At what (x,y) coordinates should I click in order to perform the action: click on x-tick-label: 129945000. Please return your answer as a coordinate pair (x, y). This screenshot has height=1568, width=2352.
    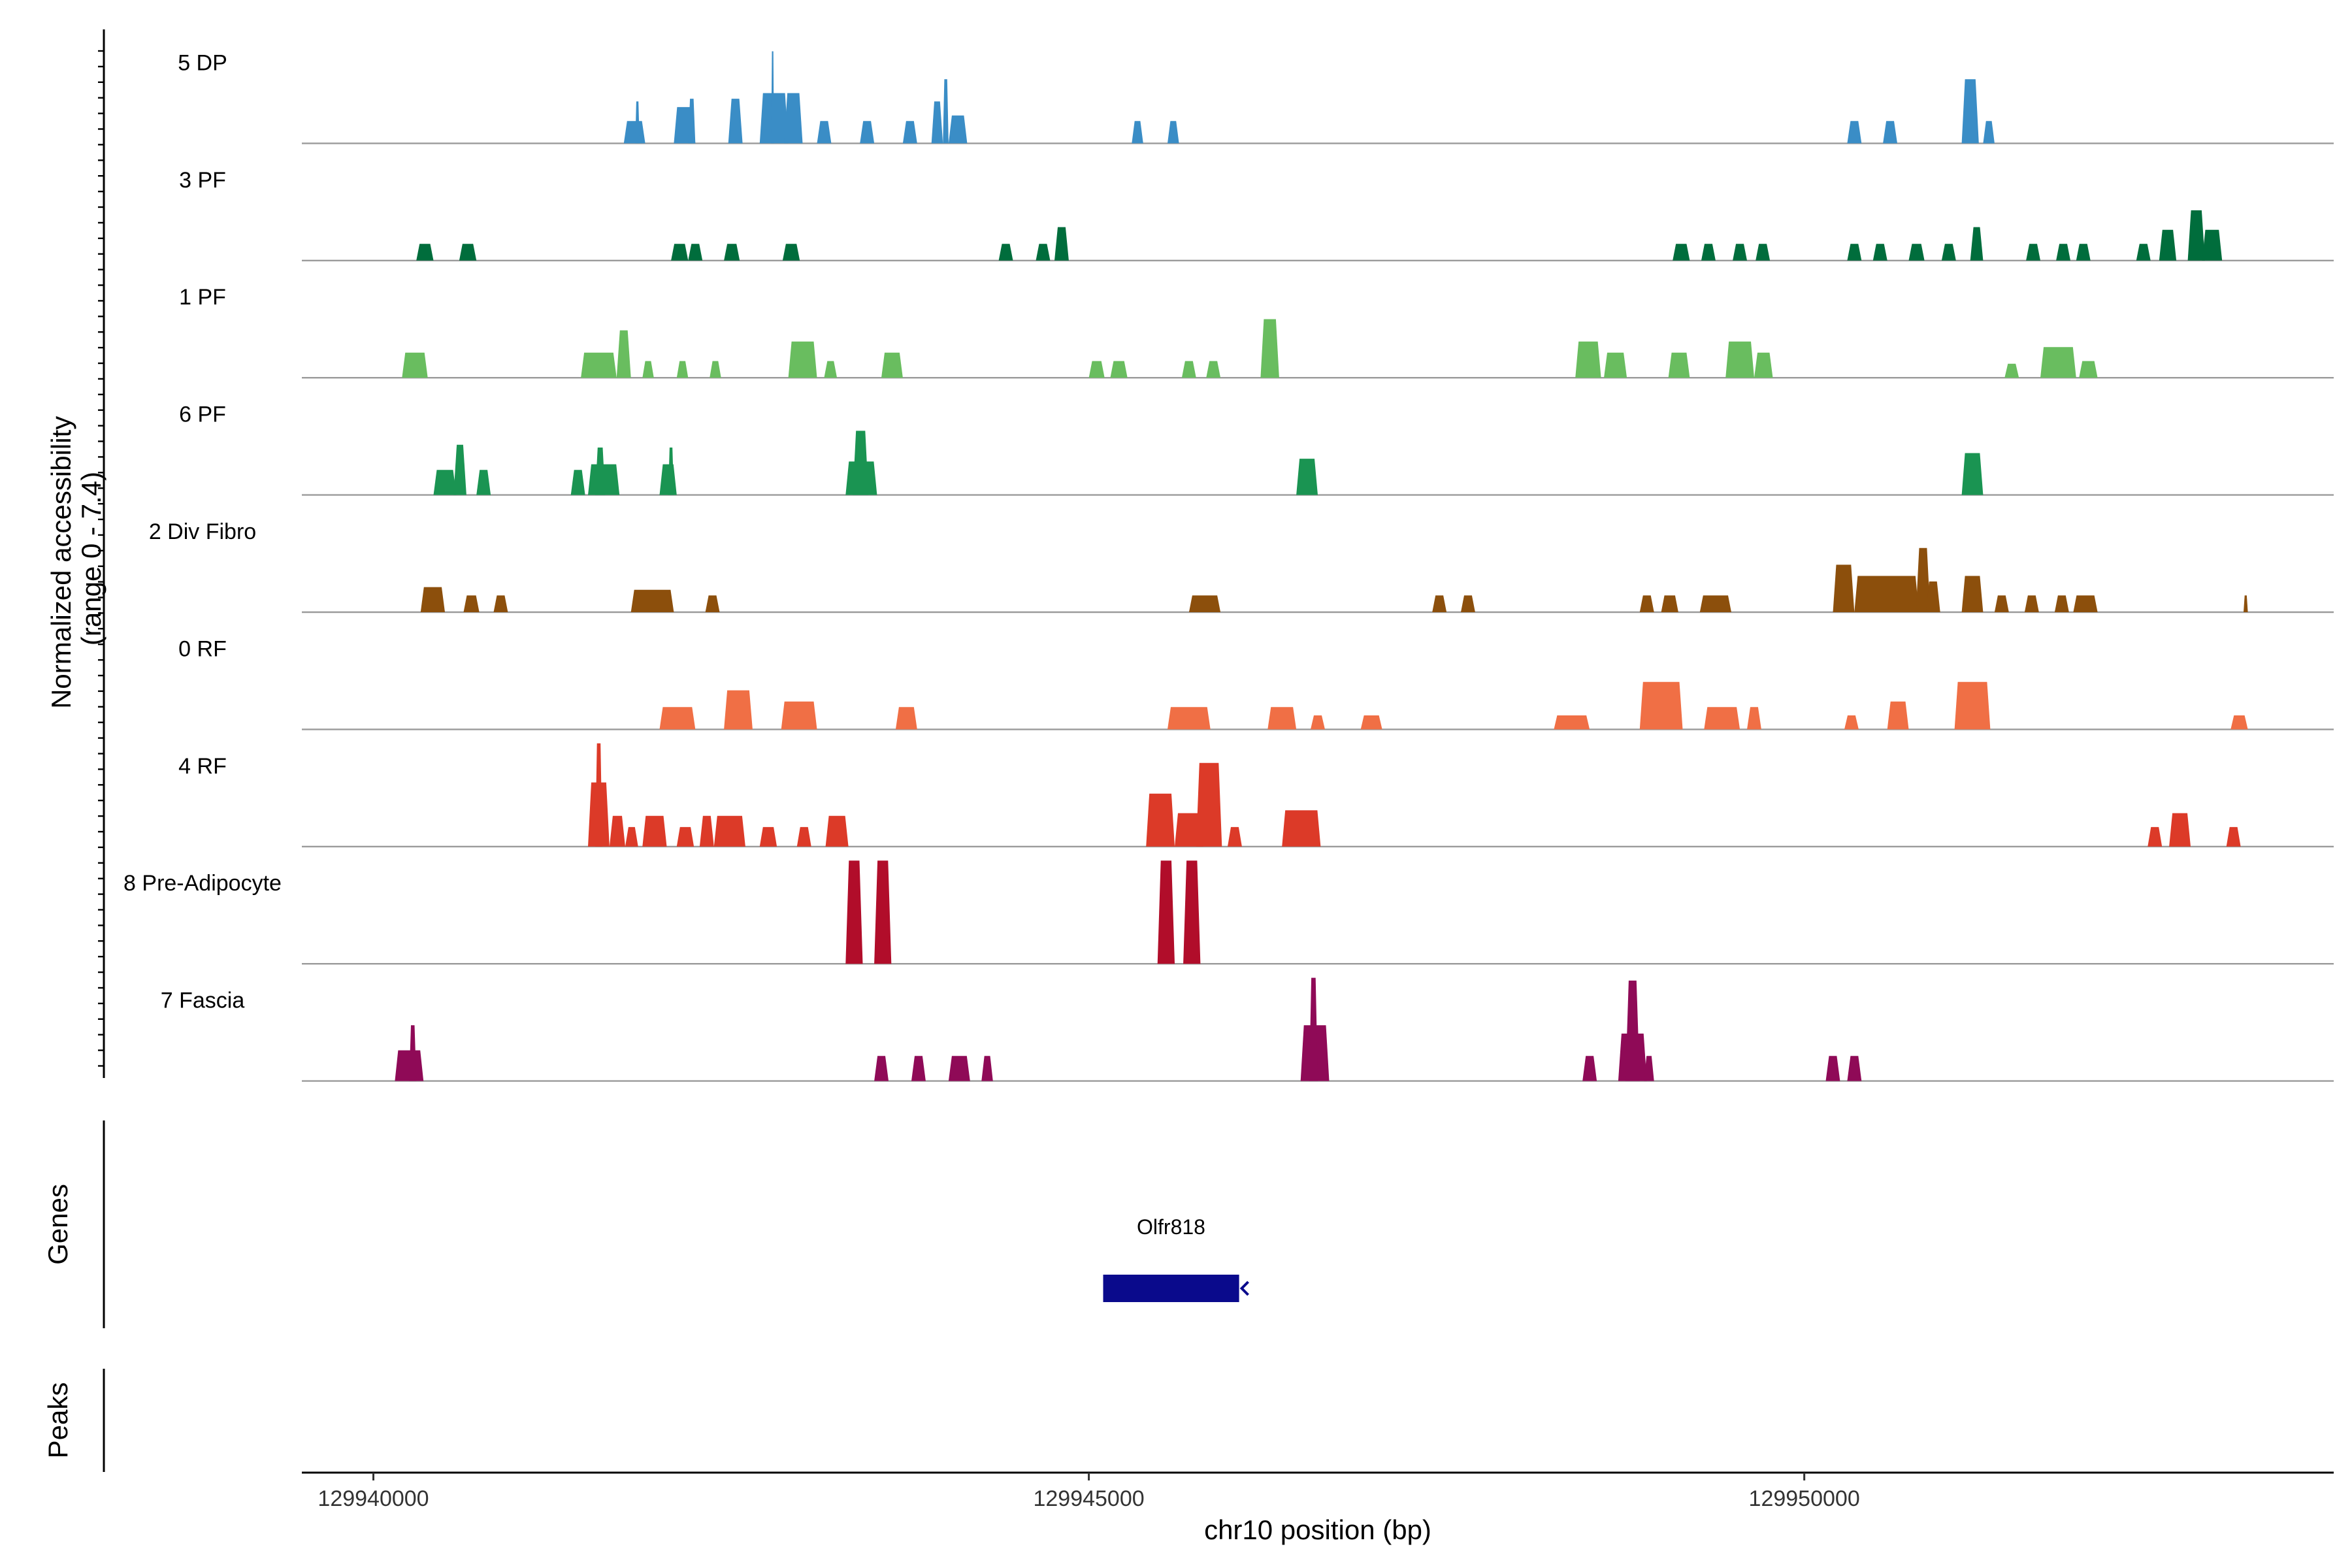
    Looking at the image, I should click on (1088, 1498).